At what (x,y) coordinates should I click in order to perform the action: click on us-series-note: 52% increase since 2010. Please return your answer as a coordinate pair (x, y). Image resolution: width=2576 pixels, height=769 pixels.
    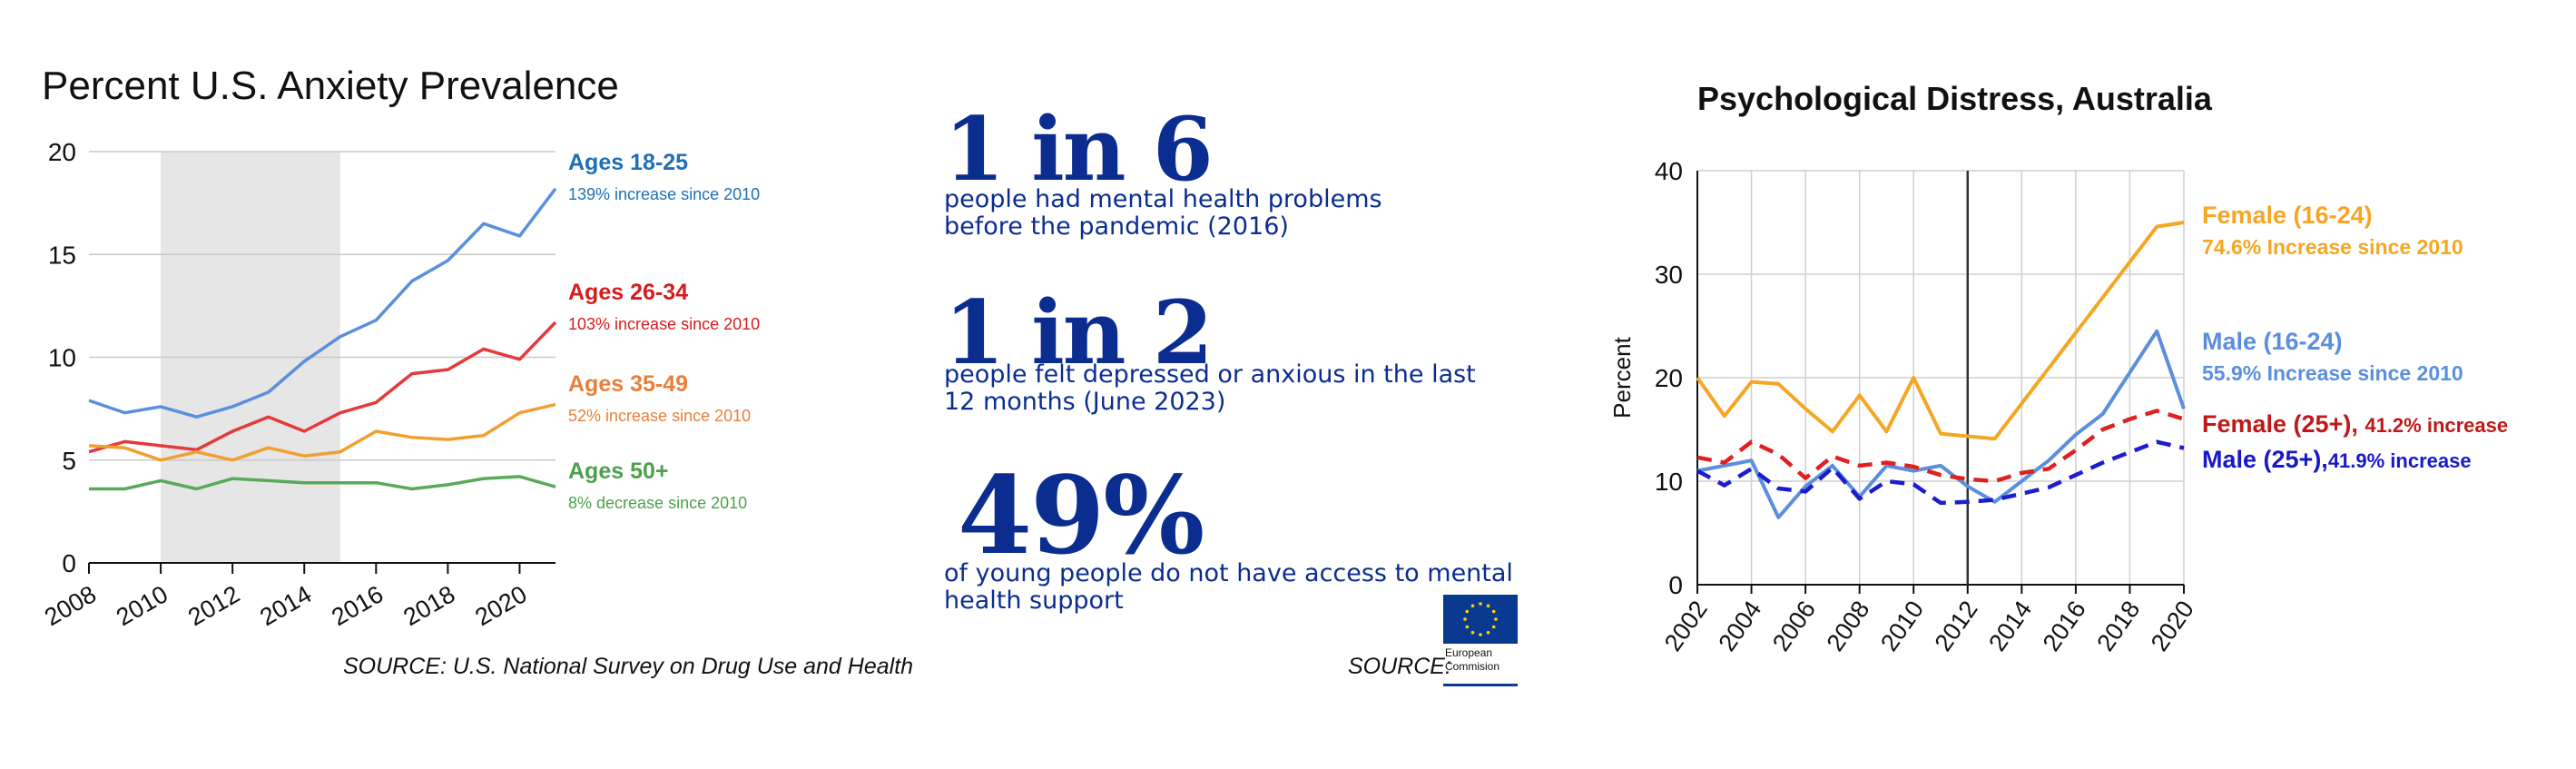
    Looking at the image, I should click on (659, 416).